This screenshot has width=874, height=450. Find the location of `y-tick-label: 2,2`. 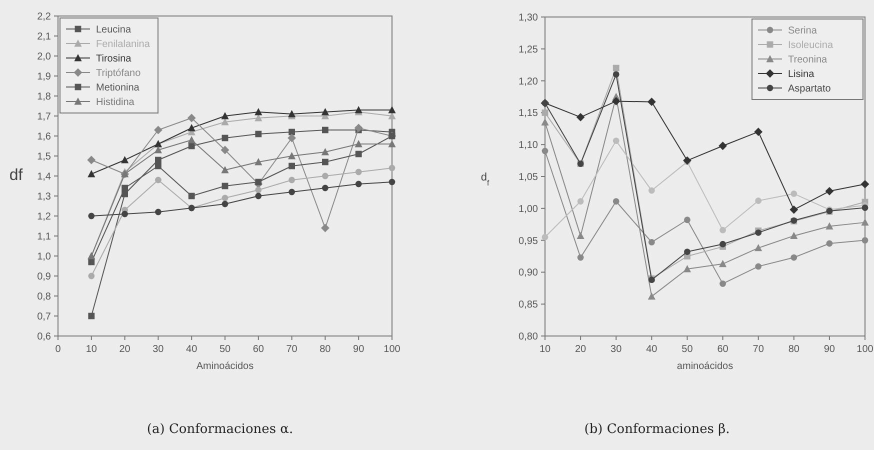

y-tick-label: 2,2 is located at coordinates (44, 17).